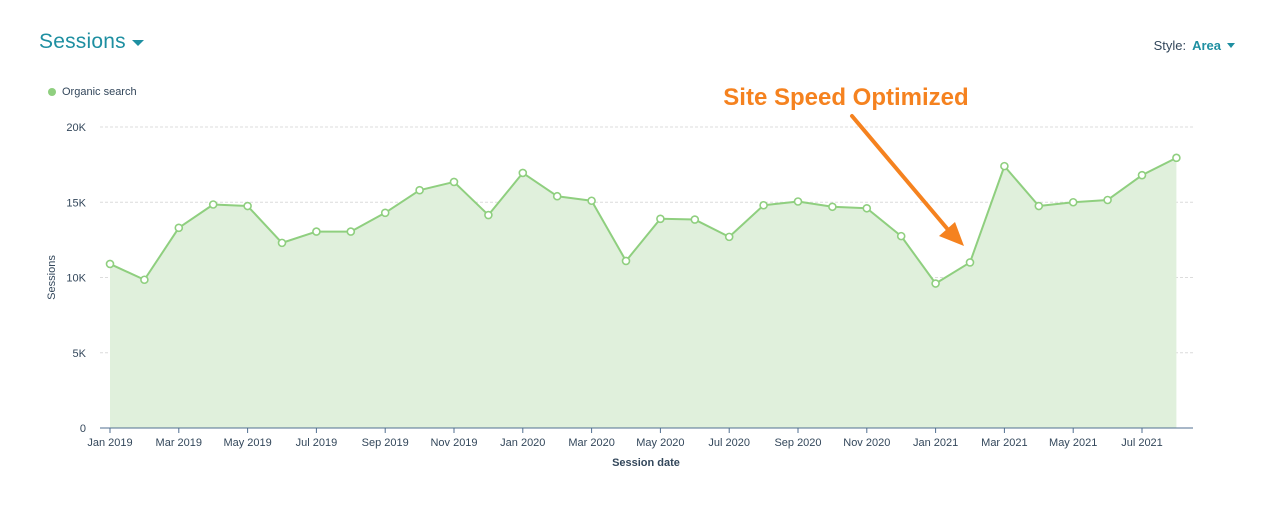 The image size is (1273, 509). What do you see at coordinates (845, 97) in the screenshot?
I see `annotation-text: Site Speed Optimized` at bounding box center [845, 97].